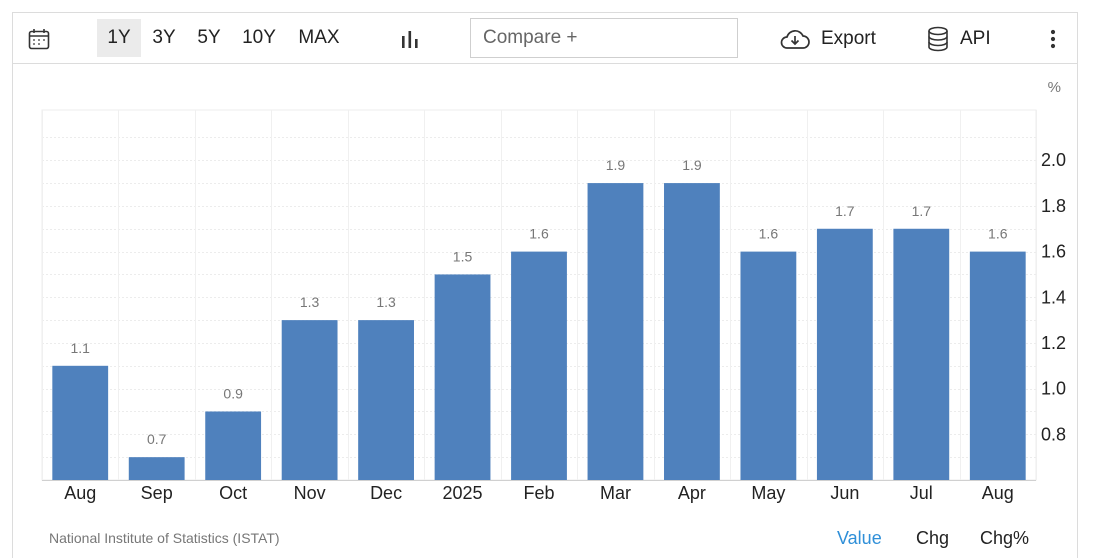 This screenshot has width=1094, height=558. I want to click on y-tick-label: 1.0, so click(1053, 389).